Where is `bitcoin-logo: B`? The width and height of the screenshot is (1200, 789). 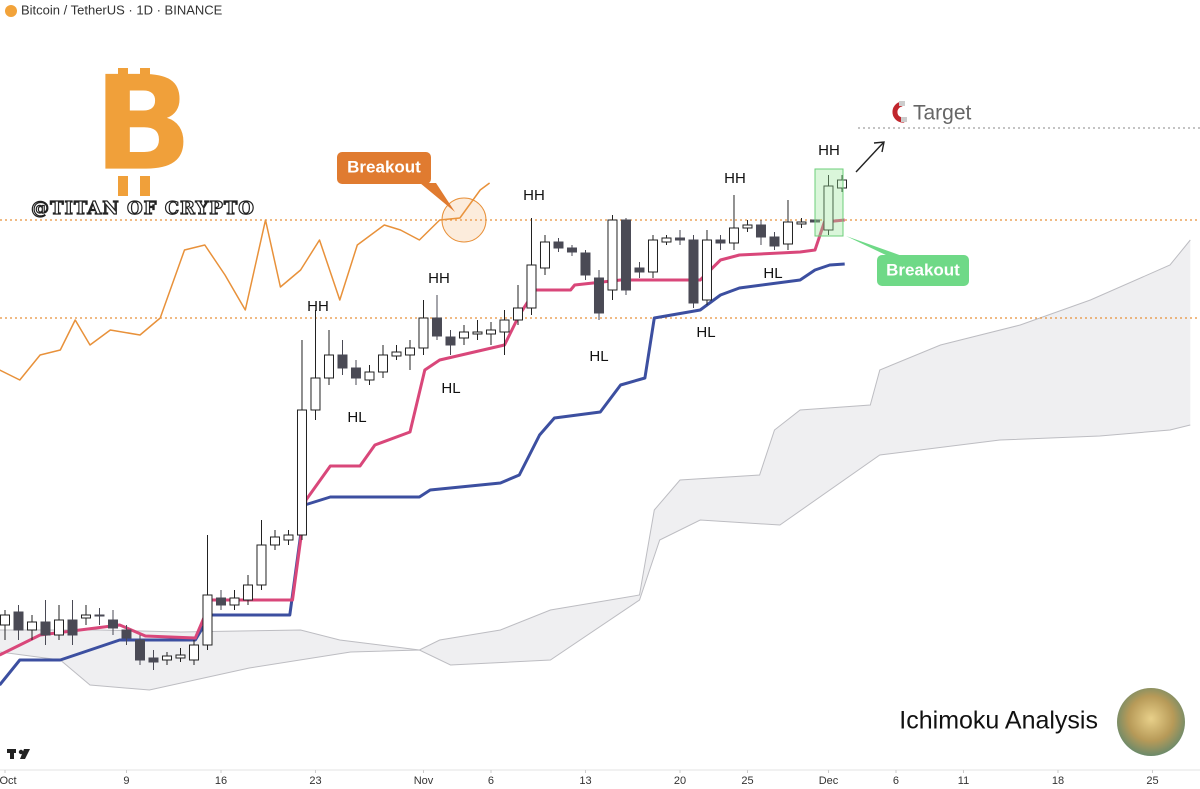 bitcoin-logo: B is located at coordinates (142, 124).